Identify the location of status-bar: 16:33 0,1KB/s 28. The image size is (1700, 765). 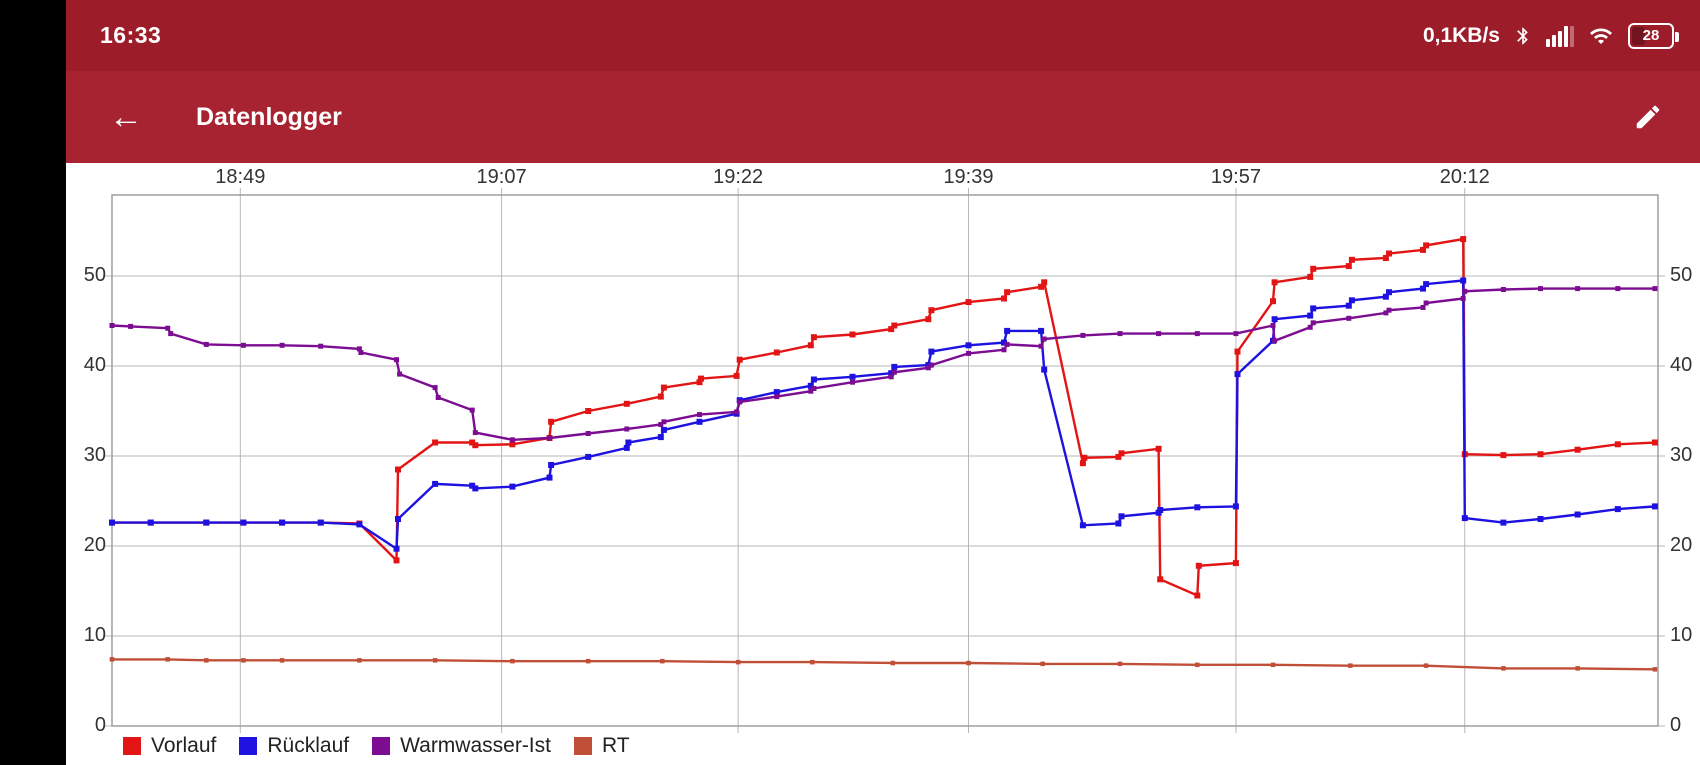
(883, 35).